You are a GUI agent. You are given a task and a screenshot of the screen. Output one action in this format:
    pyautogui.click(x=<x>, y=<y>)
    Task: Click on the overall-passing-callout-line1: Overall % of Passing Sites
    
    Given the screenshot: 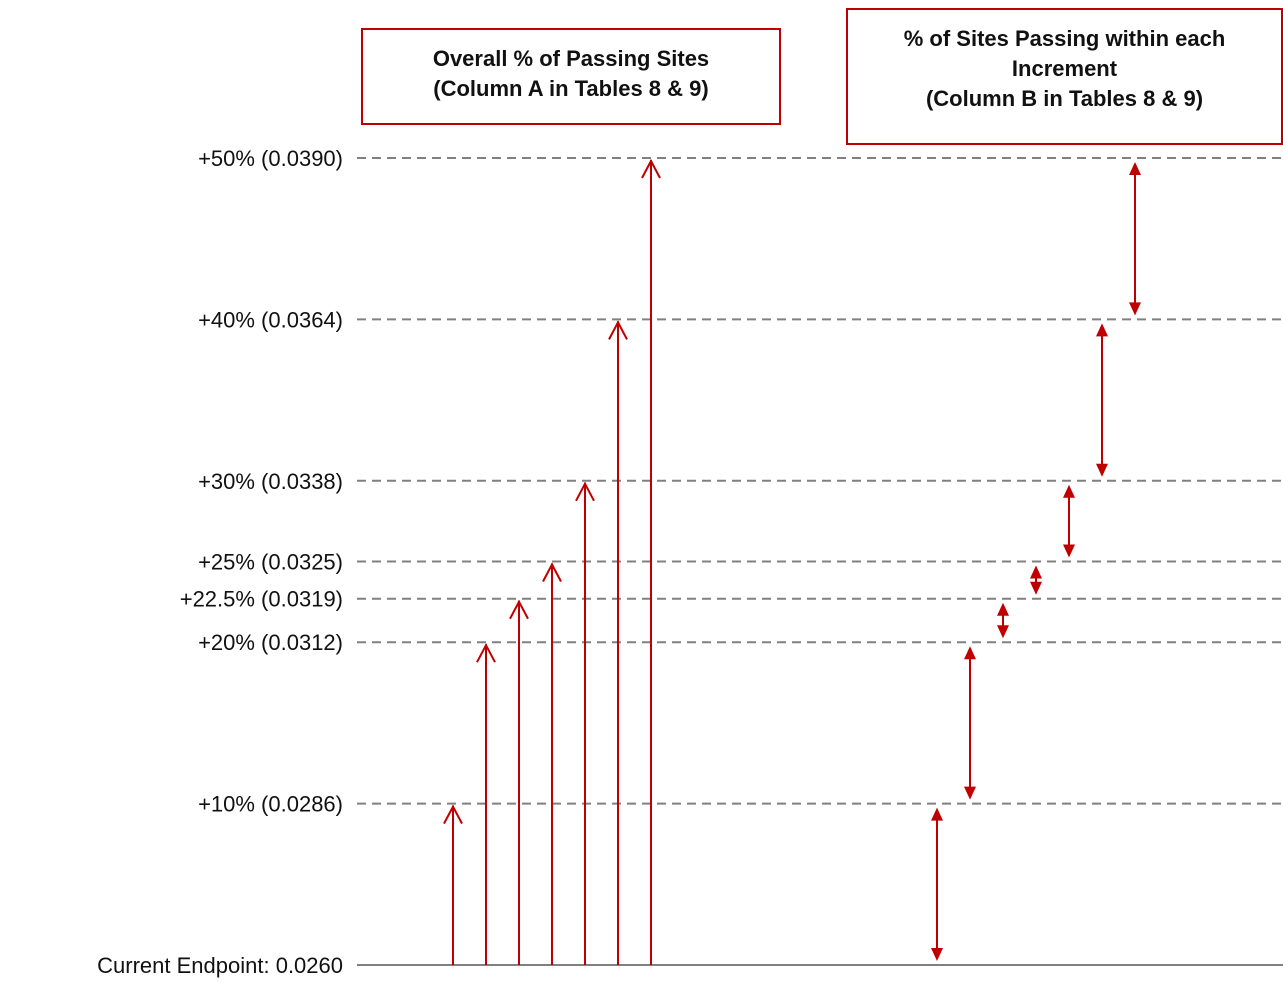 What is the action you would take?
    pyautogui.click(x=571, y=58)
    